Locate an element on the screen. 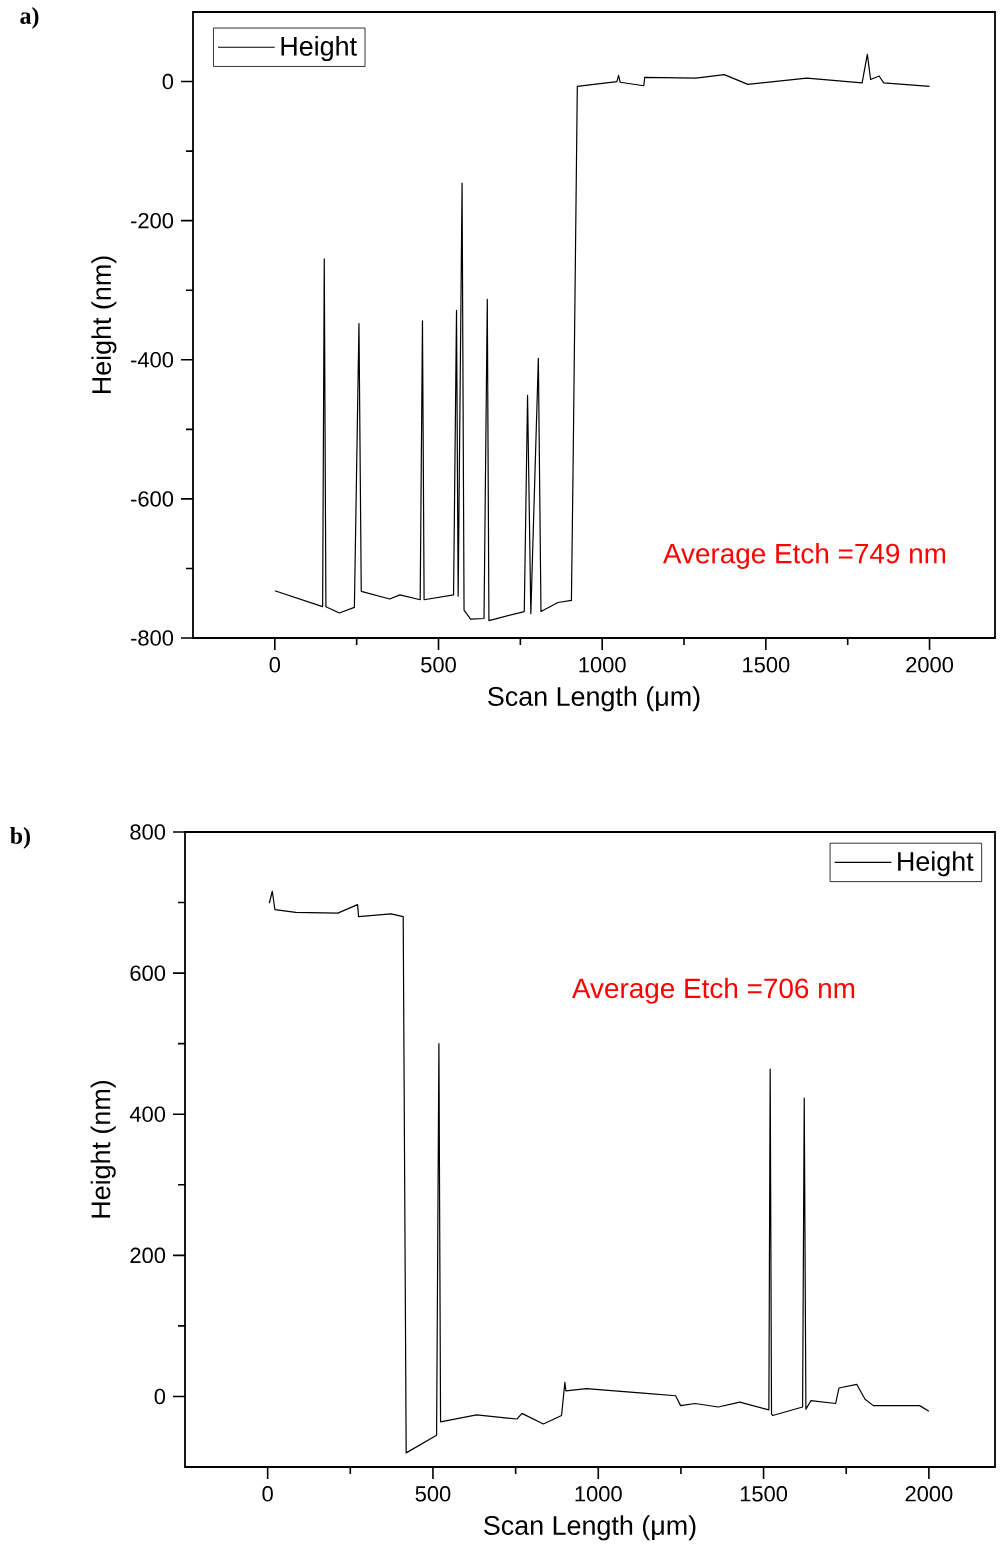 The width and height of the screenshot is (1000, 1564). annotation: Average Etch =706 nm is located at coordinates (713, 990).